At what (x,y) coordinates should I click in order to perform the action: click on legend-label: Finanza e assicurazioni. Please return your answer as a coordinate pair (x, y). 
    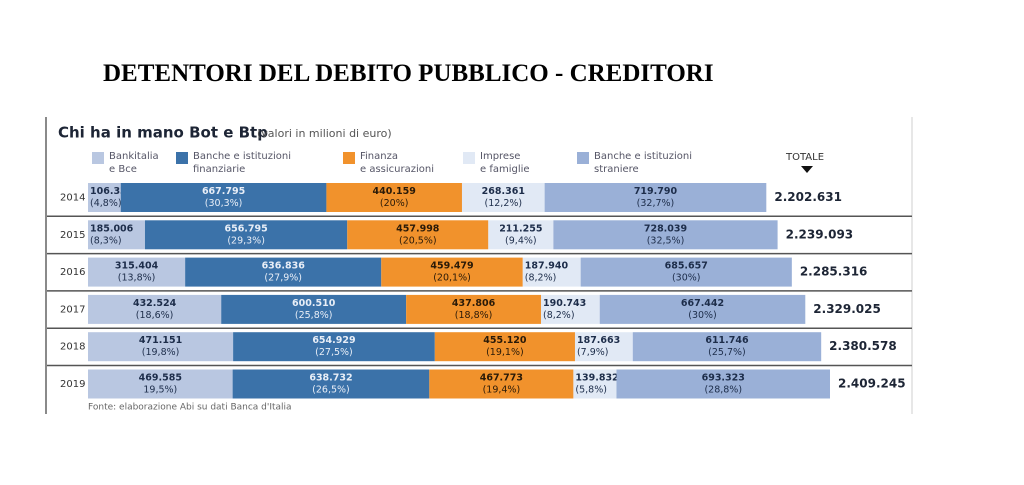
    Looking at the image, I should click on (397, 163).